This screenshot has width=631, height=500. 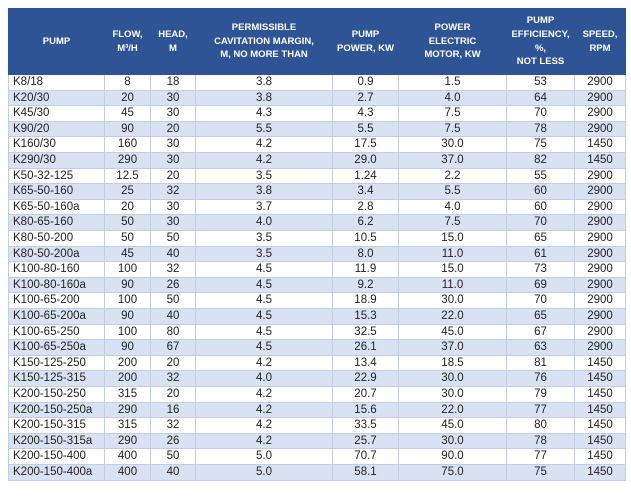 What do you see at coordinates (540, 347) in the screenshot?
I see `table-cell: 63` at bounding box center [540, 347].